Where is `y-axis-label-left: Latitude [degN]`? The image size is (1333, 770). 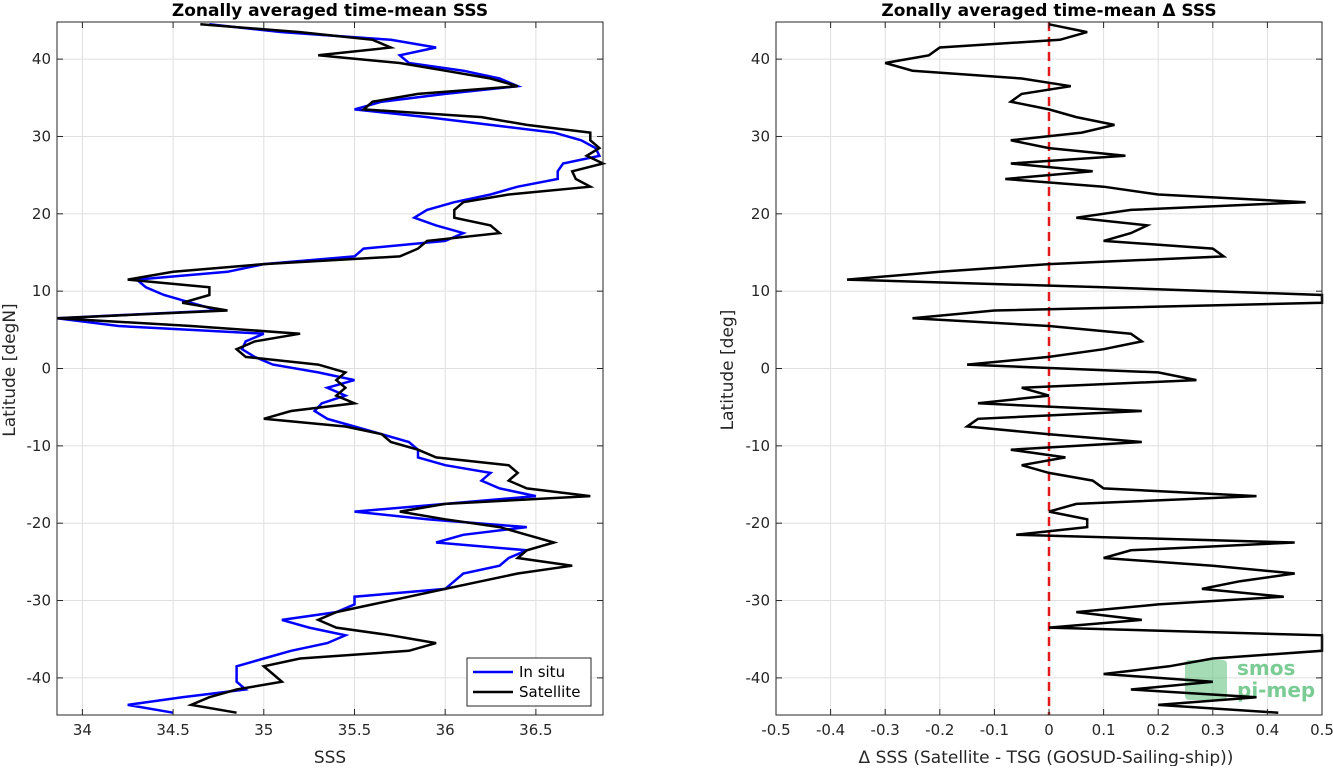
y-axis-label-left: Latitude [degN] is located at coordinates (10, 369).